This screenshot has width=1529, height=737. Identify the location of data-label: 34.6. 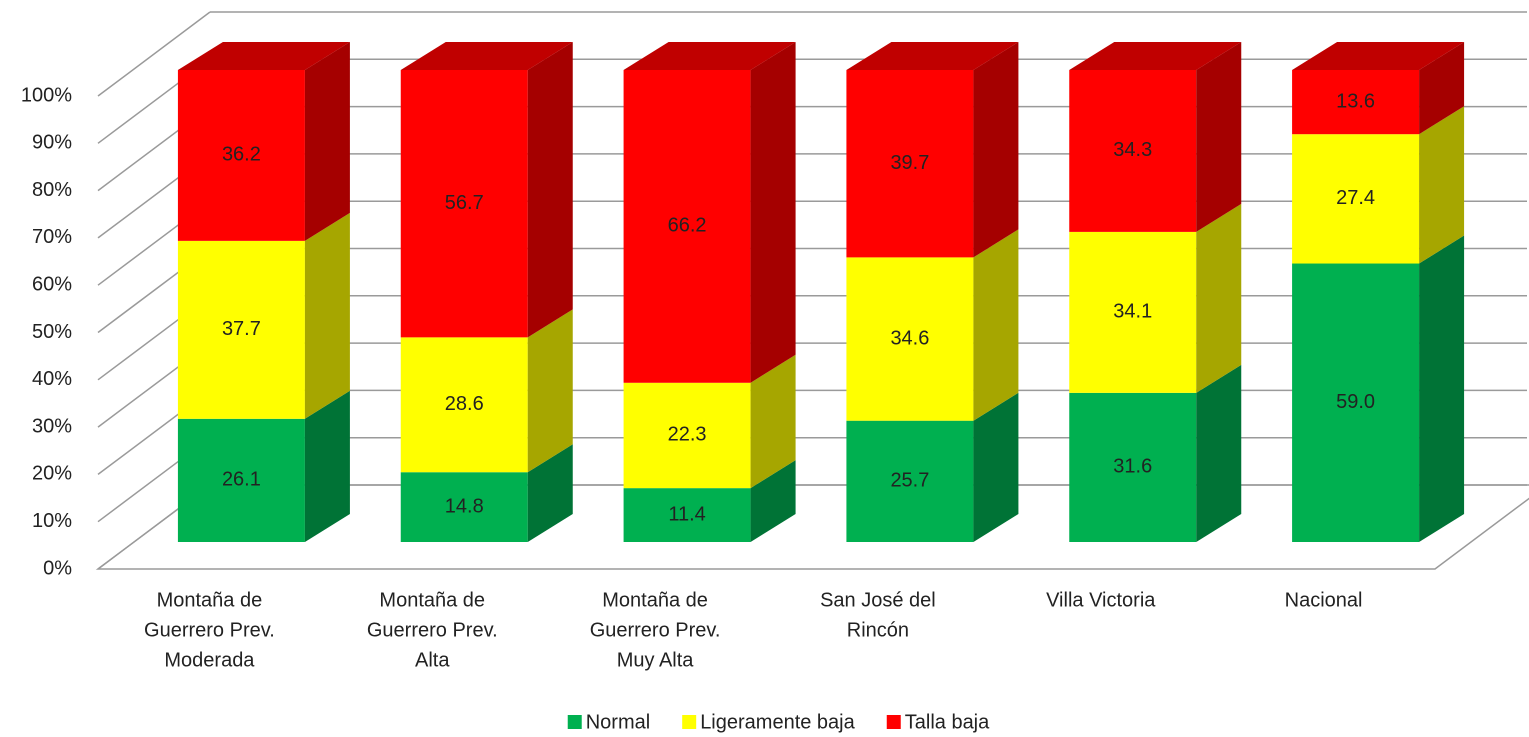
(909, 338).